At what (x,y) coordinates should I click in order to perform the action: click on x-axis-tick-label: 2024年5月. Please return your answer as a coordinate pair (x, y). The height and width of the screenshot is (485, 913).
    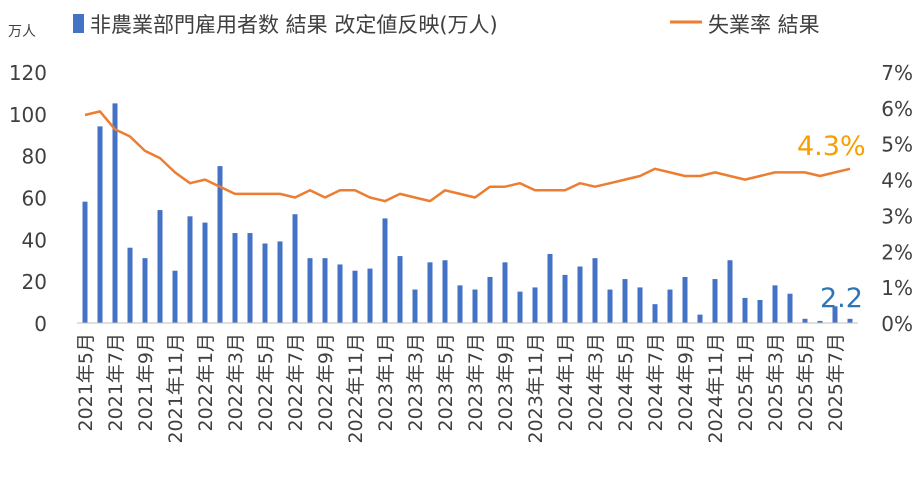
    Looking at the image, I should click on (626, 382).